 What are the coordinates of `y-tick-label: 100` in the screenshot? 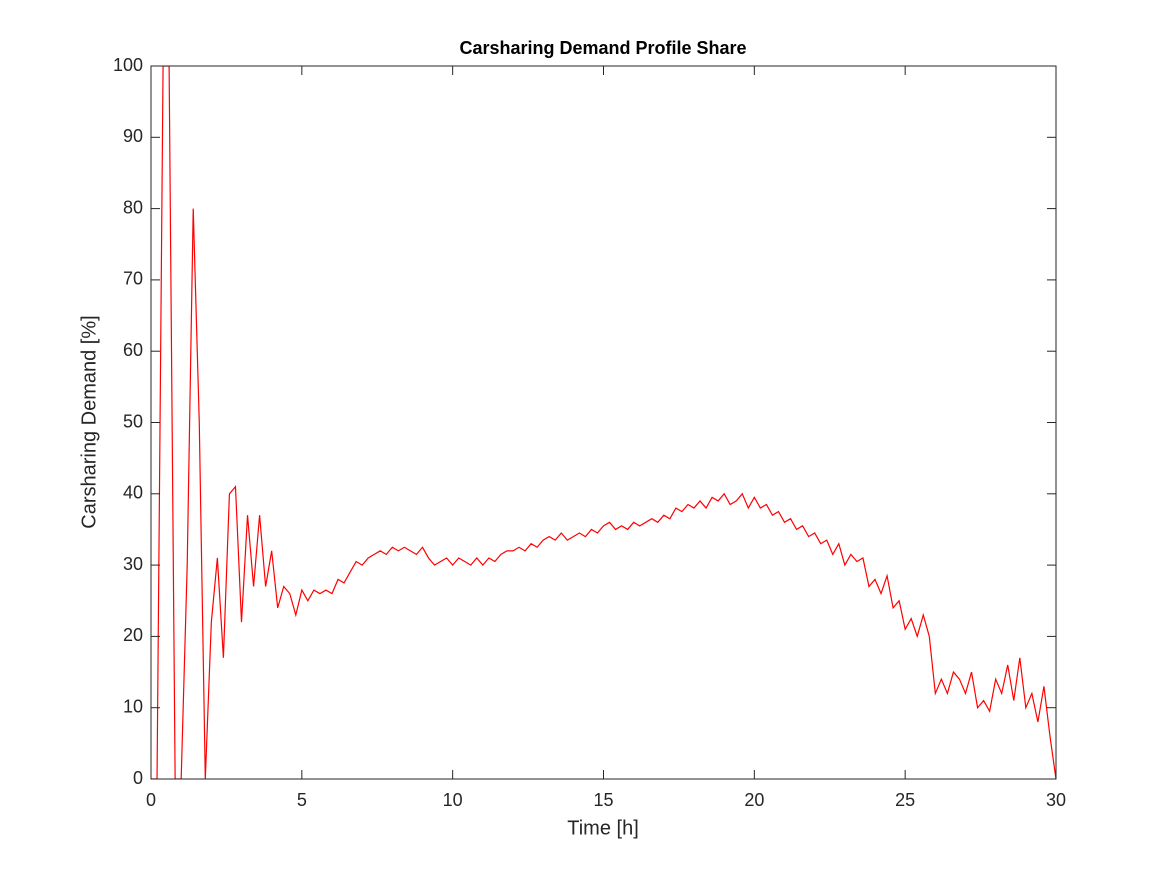 It's located at (128, 65).